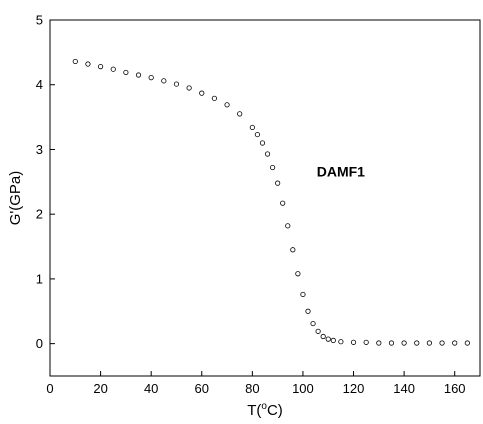 The image size is (483, 424). What do you see at coordinates (254, 410) in the screenshot?
I see `x-axis-label-main: T(` at bounding box center [254, 410].